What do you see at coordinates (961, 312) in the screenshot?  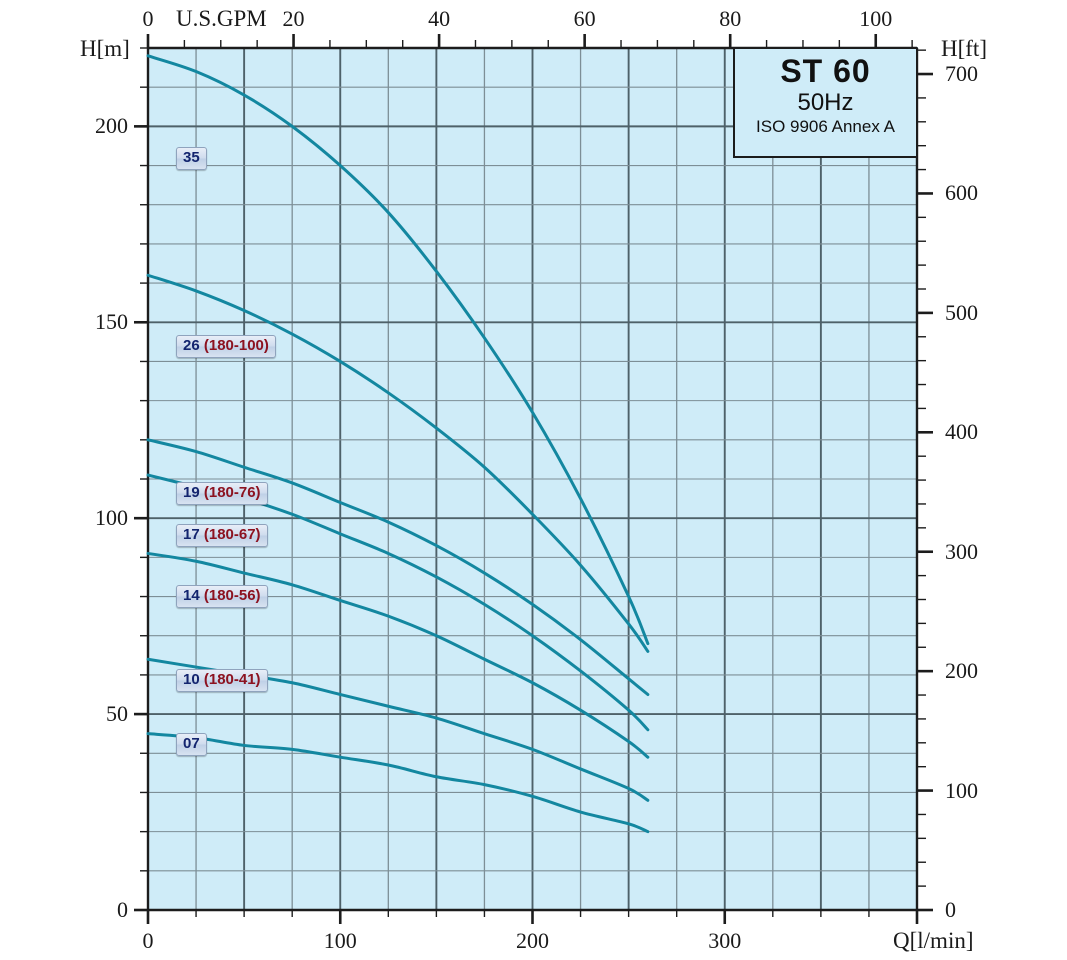 I see `right-tick-500: 500` at bounding box center [961, 312].